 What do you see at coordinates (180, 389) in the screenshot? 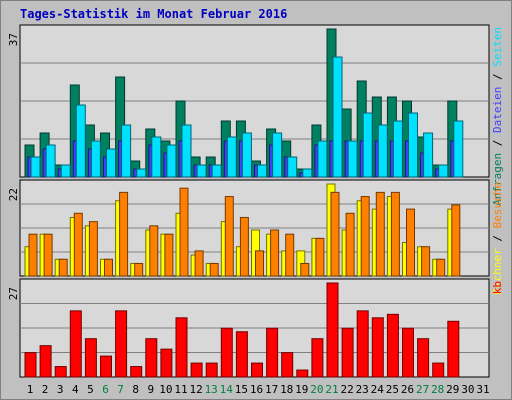
I see `day-label-11: 11` at bounding box center [180, 389].